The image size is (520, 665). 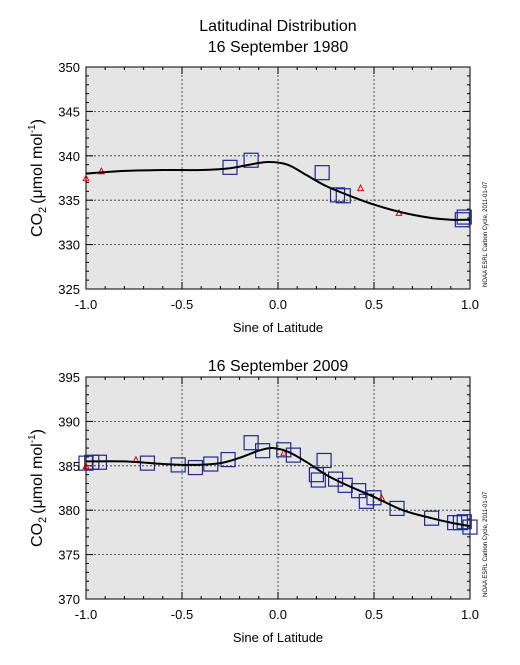 I want to click on chart-1980-x-tick-label: -0.5, so click(x=182, y=304).